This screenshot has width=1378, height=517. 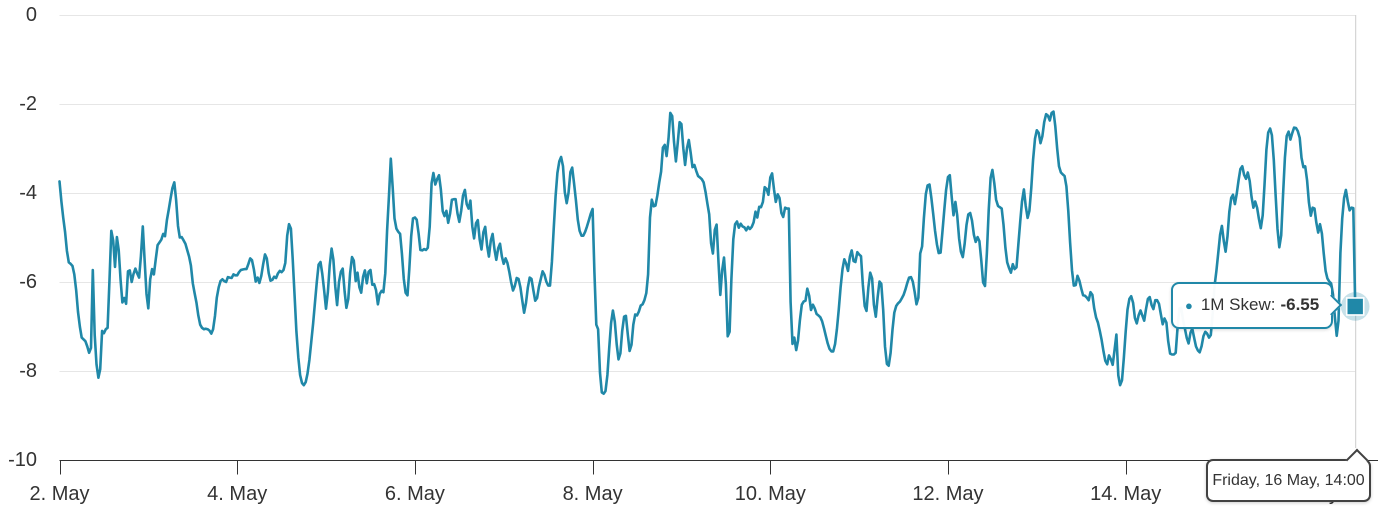 I want to click on series-tooltip-label: 1M Skew:, so click(x=1238, y=305).